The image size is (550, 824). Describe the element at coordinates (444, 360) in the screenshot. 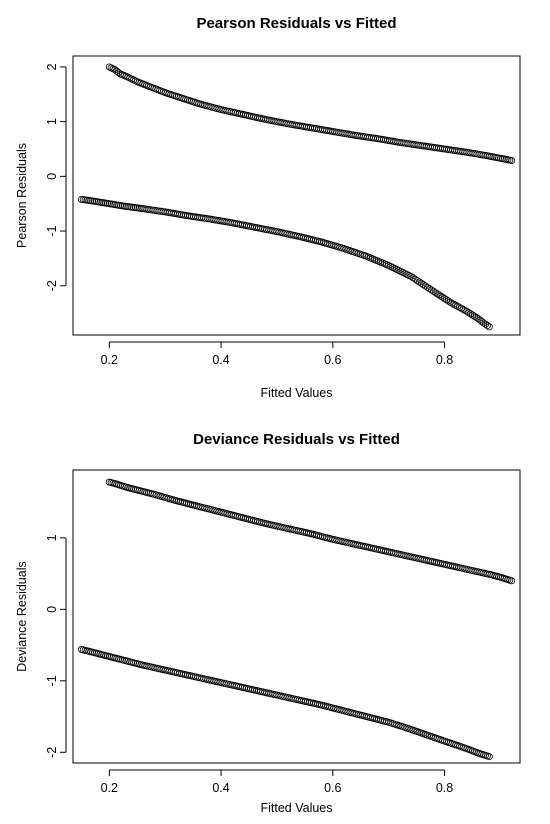

I see `chart-1-x-tick-label: 0.8` at that location.